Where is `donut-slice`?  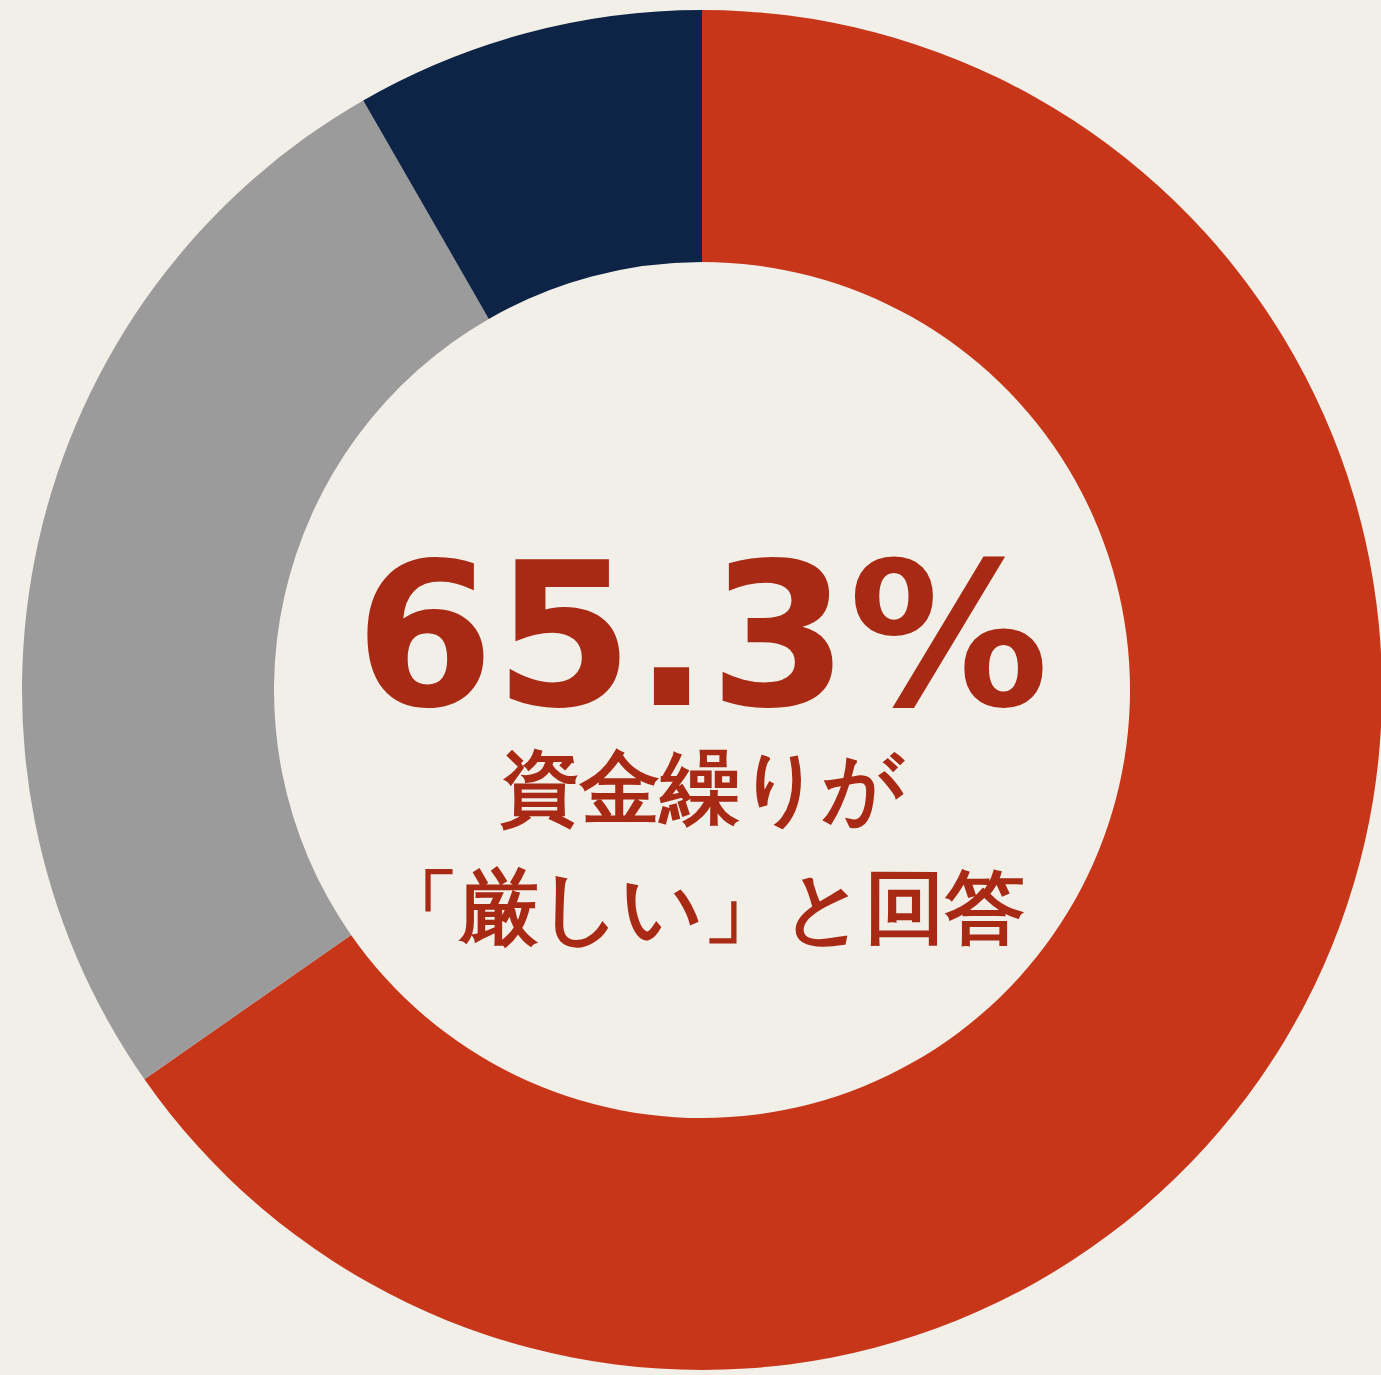
donut-slice is located at coordinates (532, 164).